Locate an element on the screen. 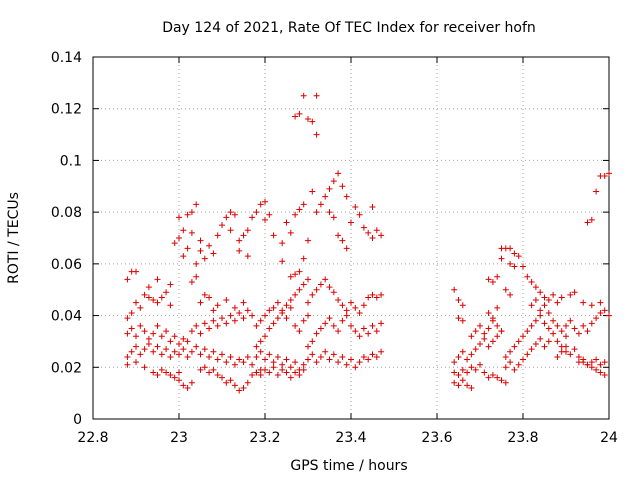 The image size is (640, 480). x-axis-label: GPS time / hours is located at coordinates (348, 466).